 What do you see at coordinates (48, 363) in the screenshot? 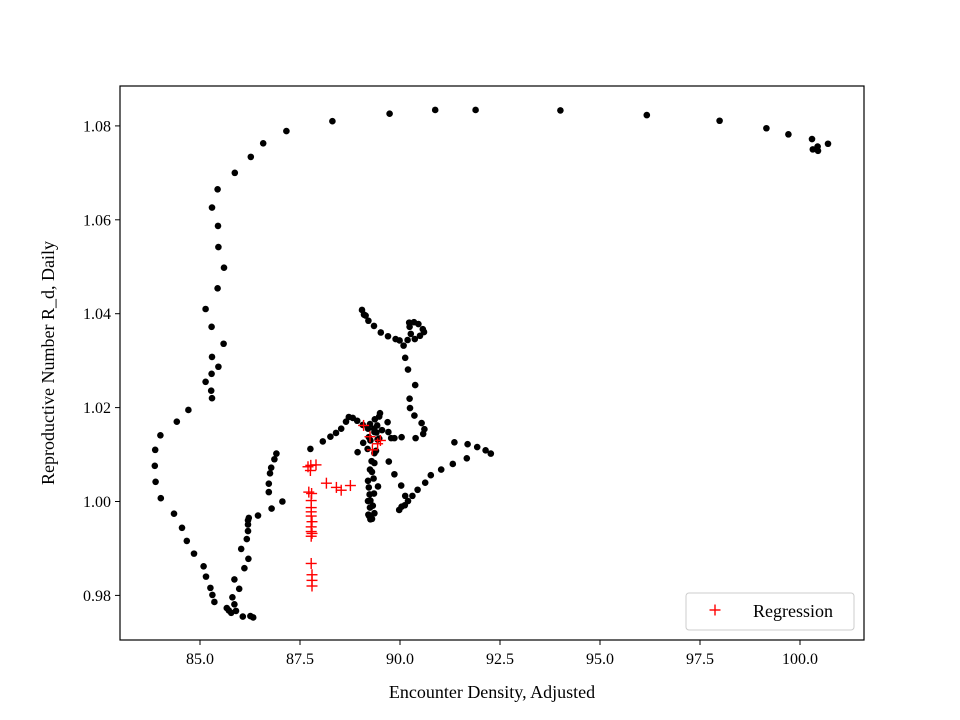
I see `y-axis-label: Reproductive Number R_d, Daily` at bounding box center [48, 363].